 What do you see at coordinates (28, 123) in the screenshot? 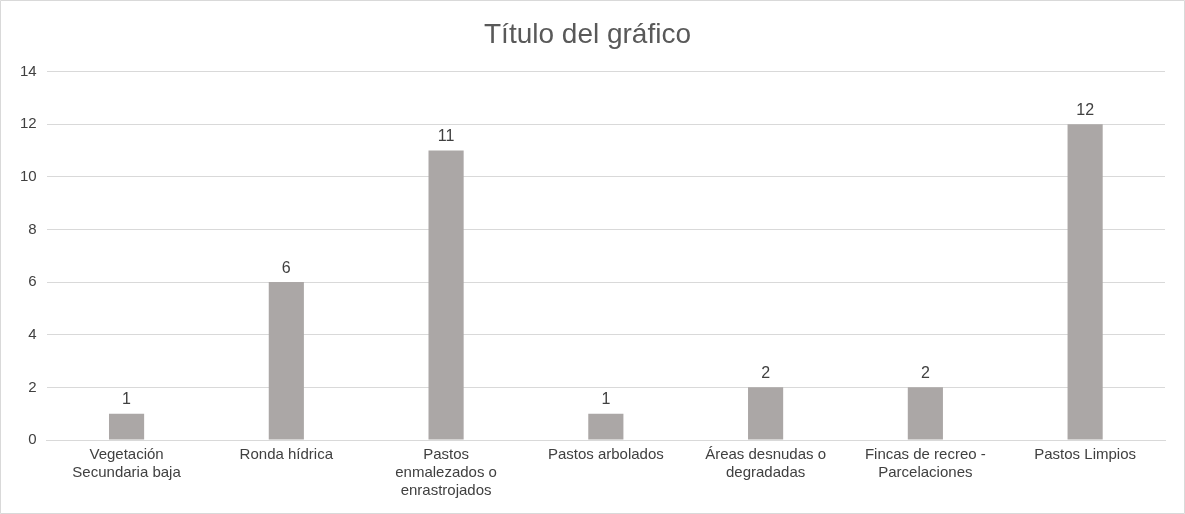
I see `y-tick-label: 12` at bounding box center [28, 123].